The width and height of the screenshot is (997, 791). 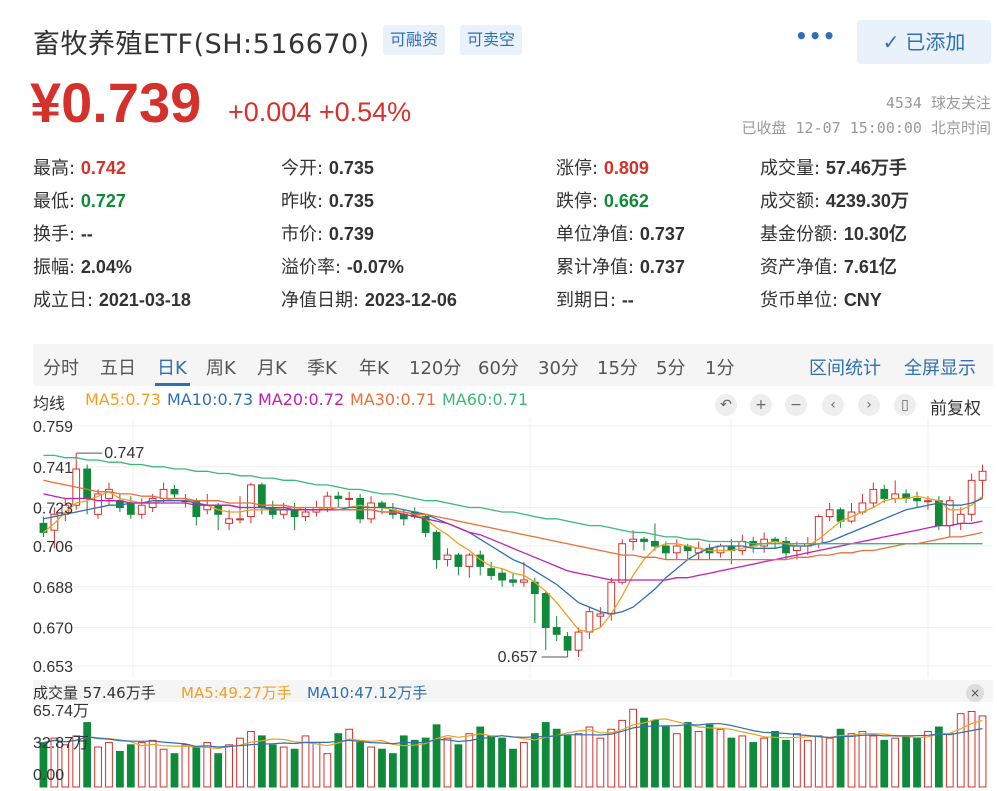 What do you see at coordinates (905, 405) in the screenshot?
I see `candle-settings-icon: ▯` at bounding box center [905, 405].